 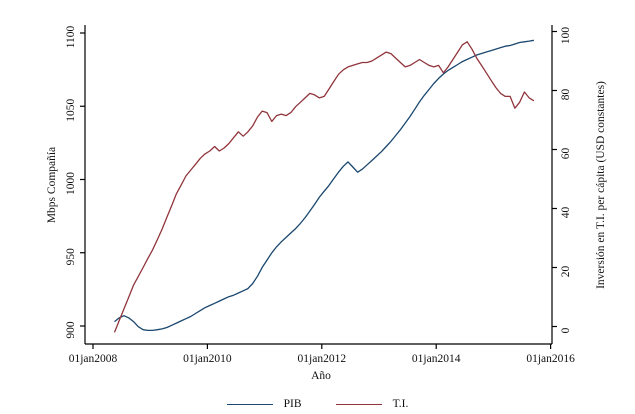 What do you see at coordinates (71, 330) in the screenshot?
I see `y-left-tick-label: 900` at bounding box center [71, 330].